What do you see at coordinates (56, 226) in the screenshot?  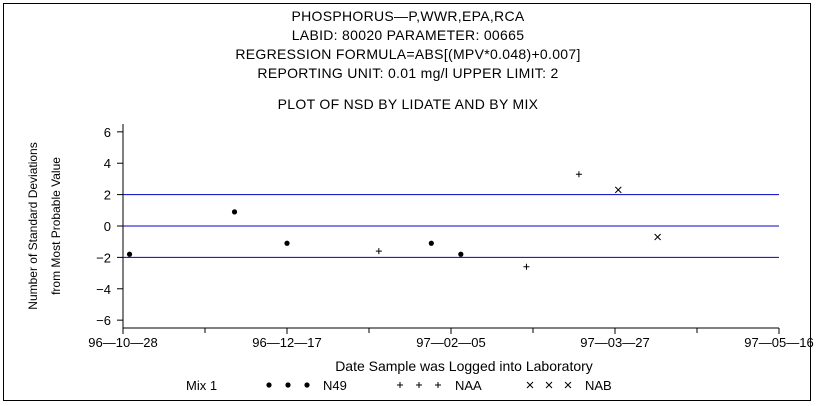 I see `y-axis-label-line-2: from Most Probable Value` at bounding box center [56, 226].